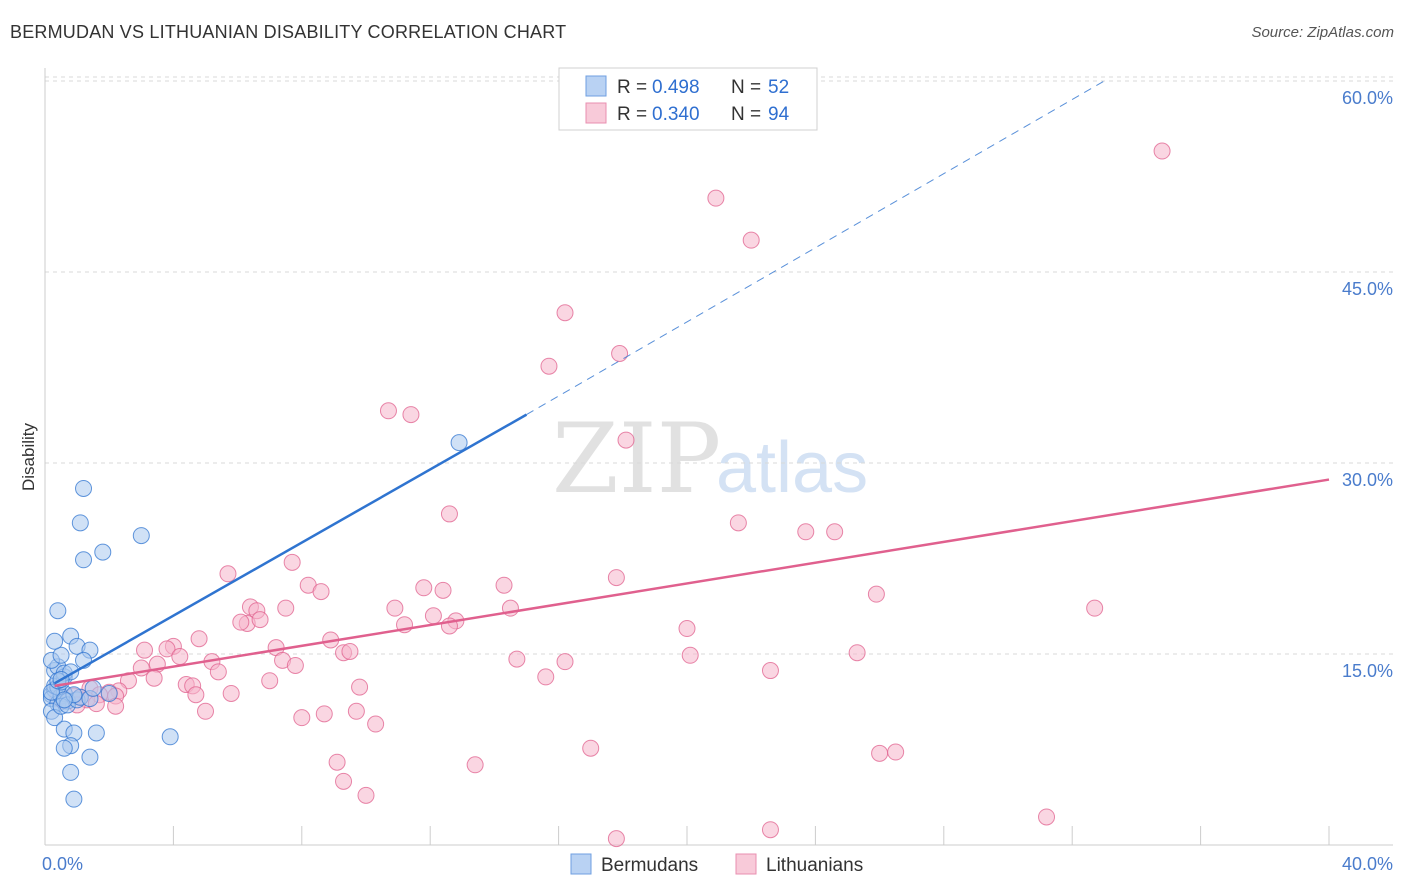  What do you see at coordinates (716, 864) in the screenshot?
I see `series-legend: Bermudans Lithuanians` at bounding box center [716, 864].